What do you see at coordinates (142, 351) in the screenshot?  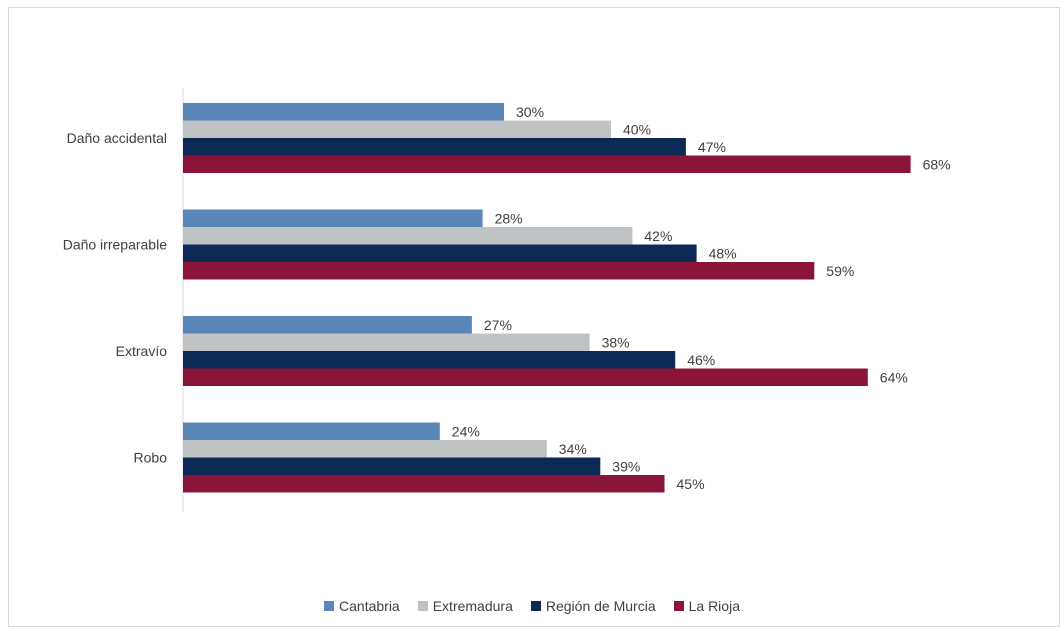 I see `category-label-extravio: Extravío` at bounding box center [142, 351].